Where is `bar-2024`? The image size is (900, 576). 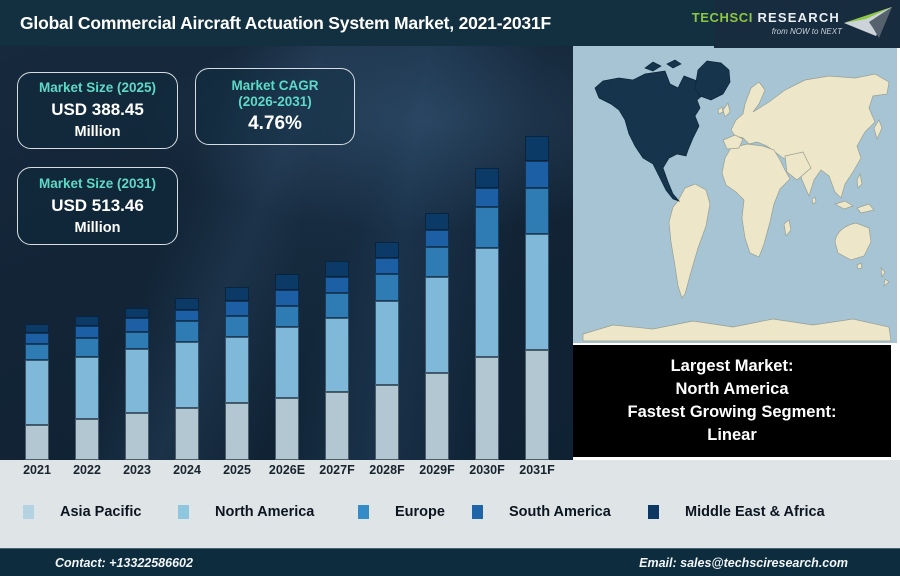
bar-2024 is located at coordinates (187, 379).